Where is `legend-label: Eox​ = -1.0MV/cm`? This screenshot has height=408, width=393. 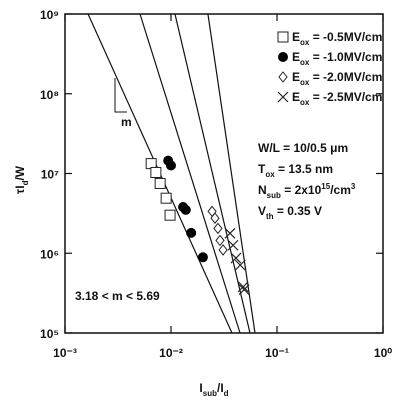
legend-label: Eox​ = -1.0MV/cm is located at coordinates (337, 58).